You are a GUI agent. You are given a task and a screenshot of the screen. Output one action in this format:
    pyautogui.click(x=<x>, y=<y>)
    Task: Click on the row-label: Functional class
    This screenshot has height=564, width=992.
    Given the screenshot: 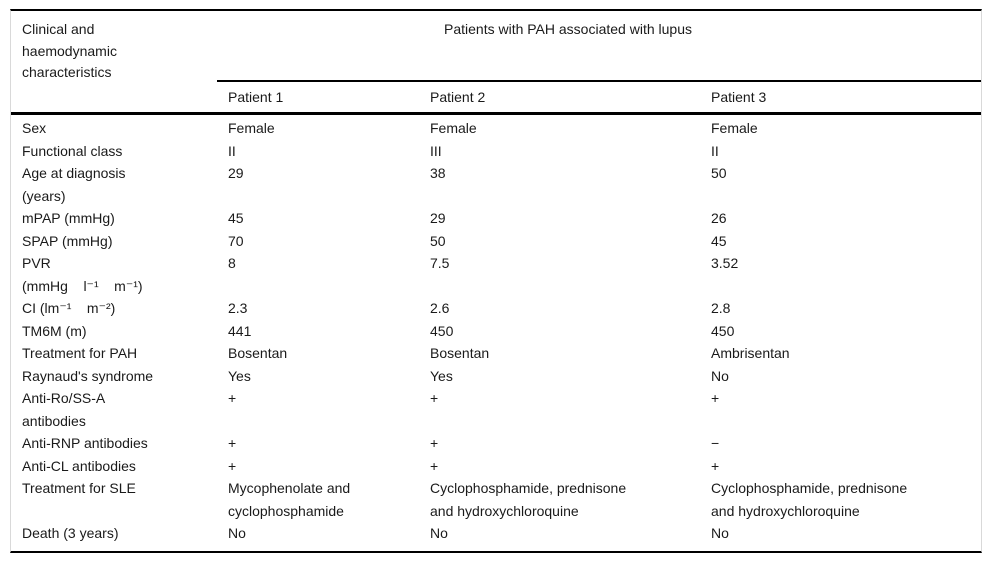 What is the action you would take?
    pyautogui.click(x=72, y=150)
    